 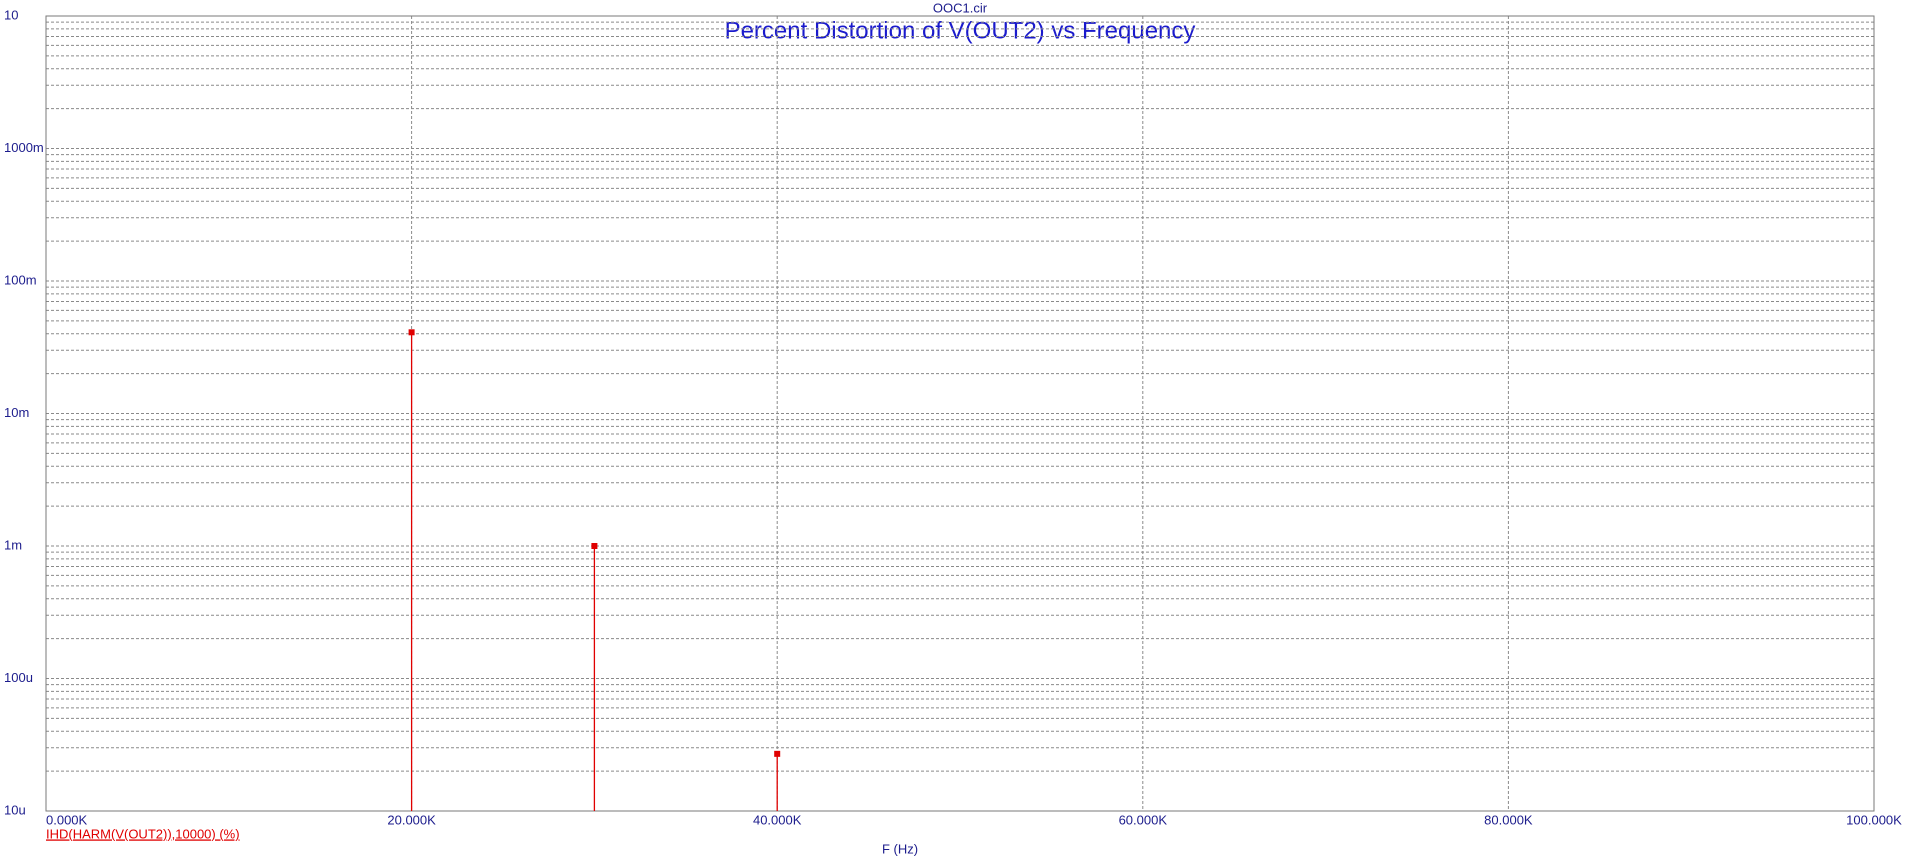 I want to click on x-axis-label: F (Hz), so click(x=900, y=848).